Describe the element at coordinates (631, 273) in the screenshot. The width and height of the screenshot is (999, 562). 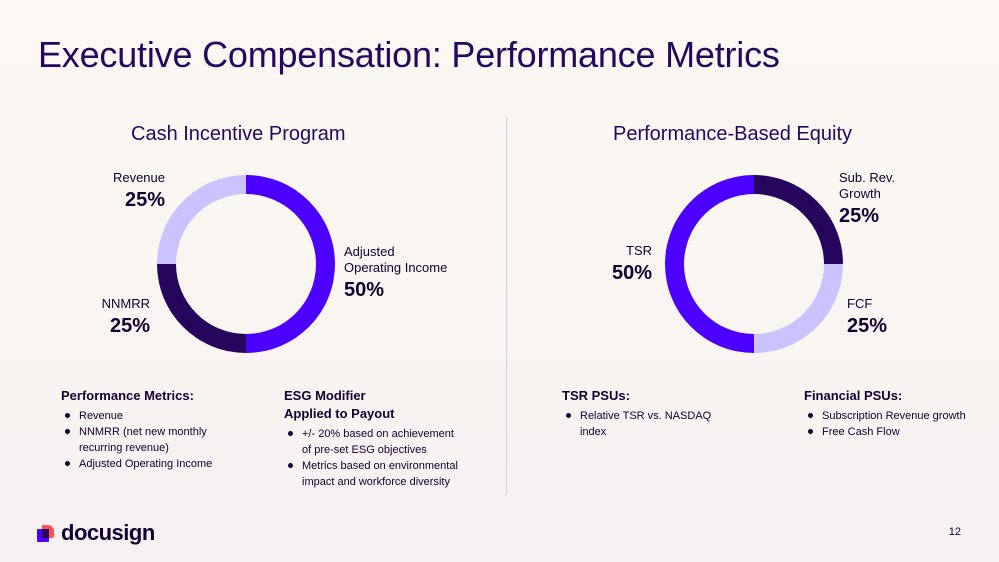
I see `tsr-pct: 50%` at that location.